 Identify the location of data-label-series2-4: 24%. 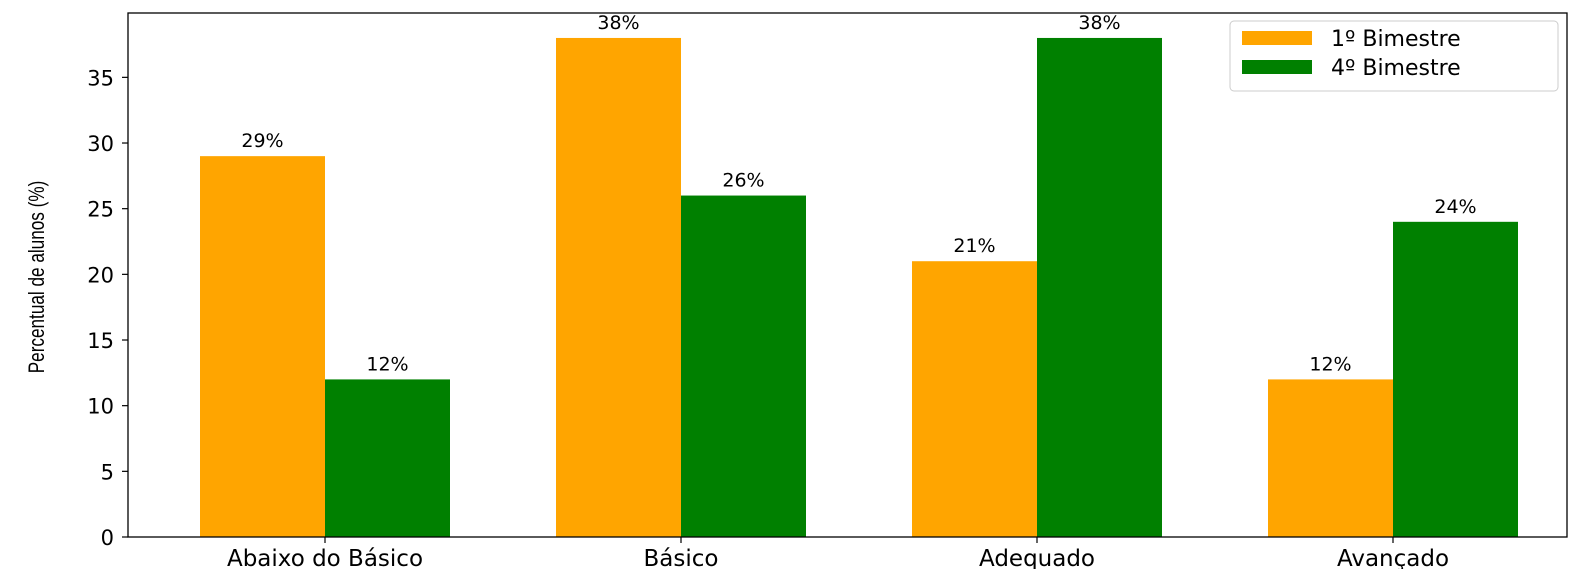
(1455, 207).